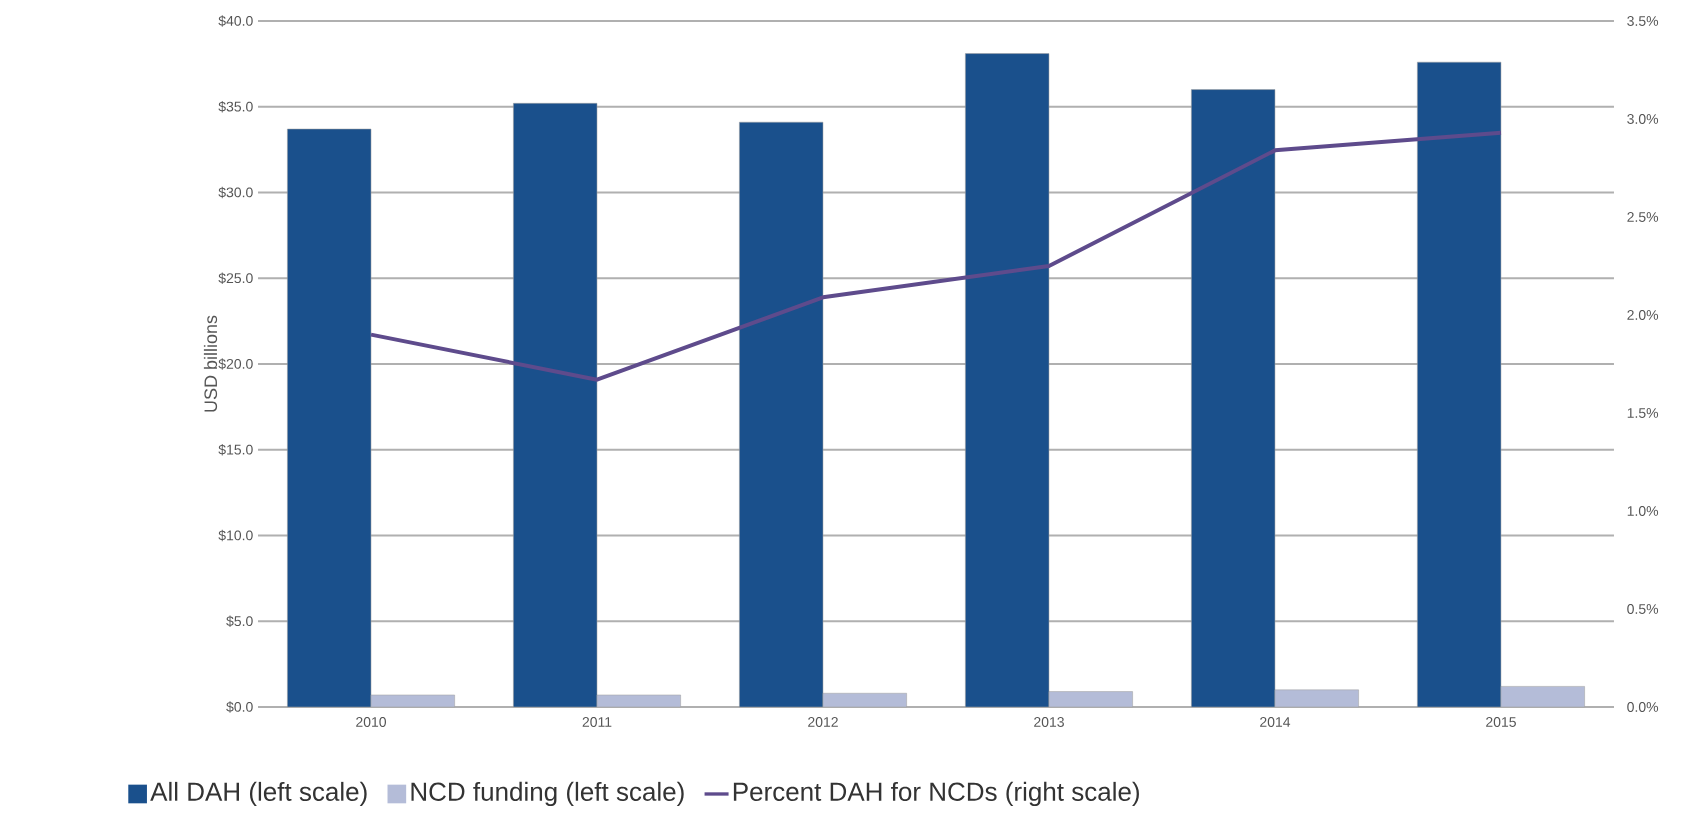 The height and width of the screenshot is (816, 1687). What do you see at coordinates (235, 278) in the screenshot?
I see `y-tick-label: $25.0` at bounding box center [235, 278].